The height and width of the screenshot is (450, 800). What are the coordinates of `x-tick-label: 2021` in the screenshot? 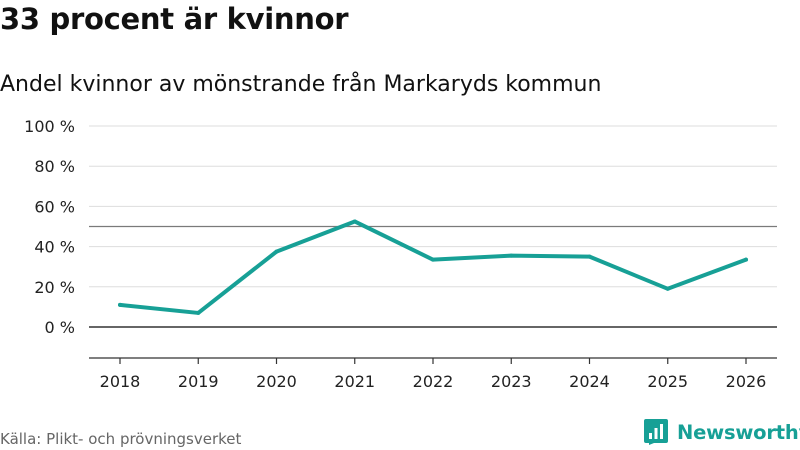 It's located at (354, 381).